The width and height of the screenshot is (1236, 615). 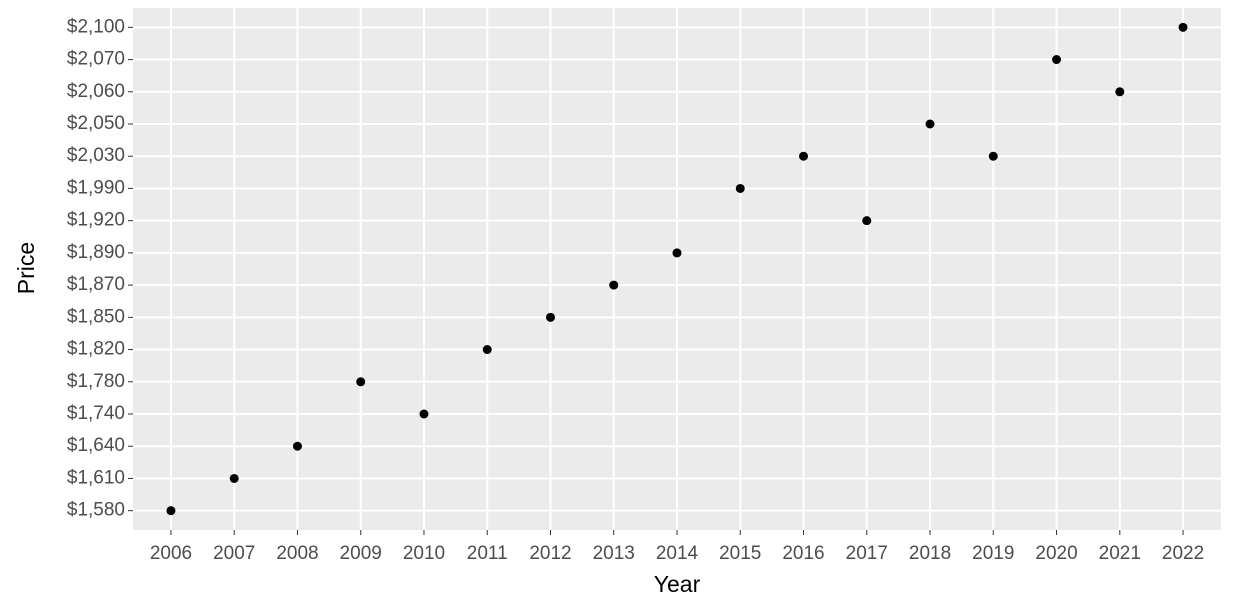 I want to click on y-tick-label: $2,070, so click(x=96, y=59).